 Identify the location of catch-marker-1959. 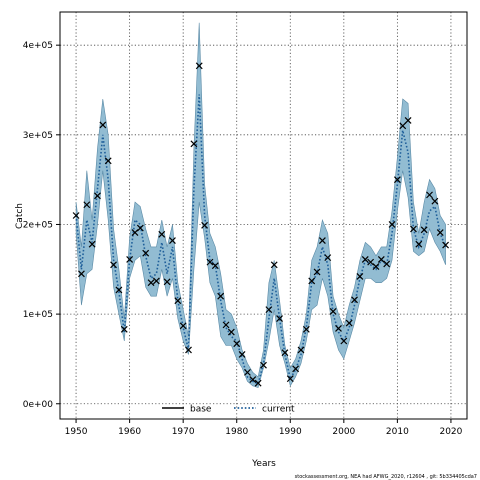
(124, 329).